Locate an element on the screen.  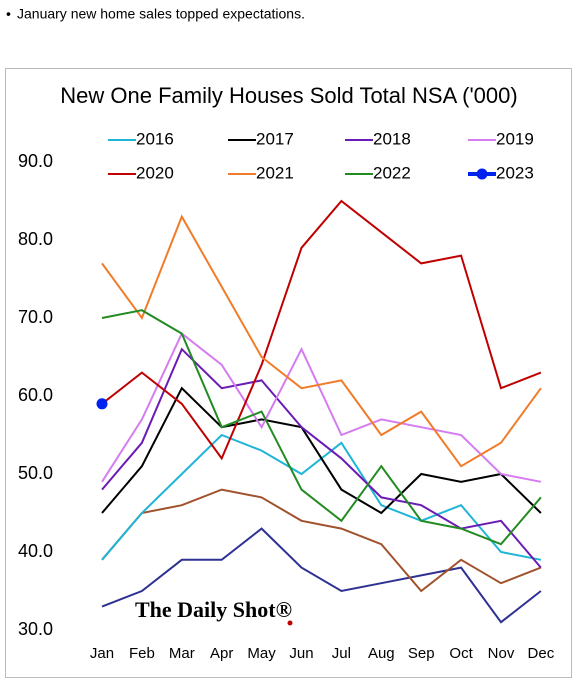
legend-label: 2019 is located at coordinates (515, 138).